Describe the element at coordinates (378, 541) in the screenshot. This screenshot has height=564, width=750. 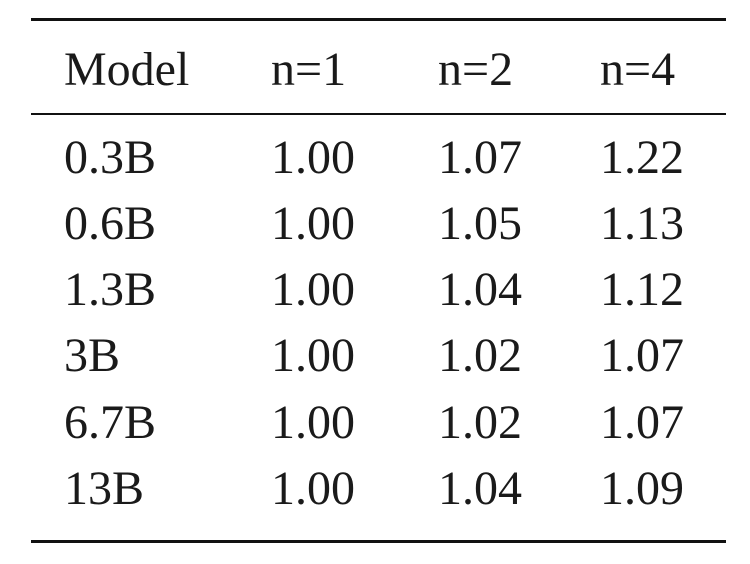
I see `bottom-rule` at that location.